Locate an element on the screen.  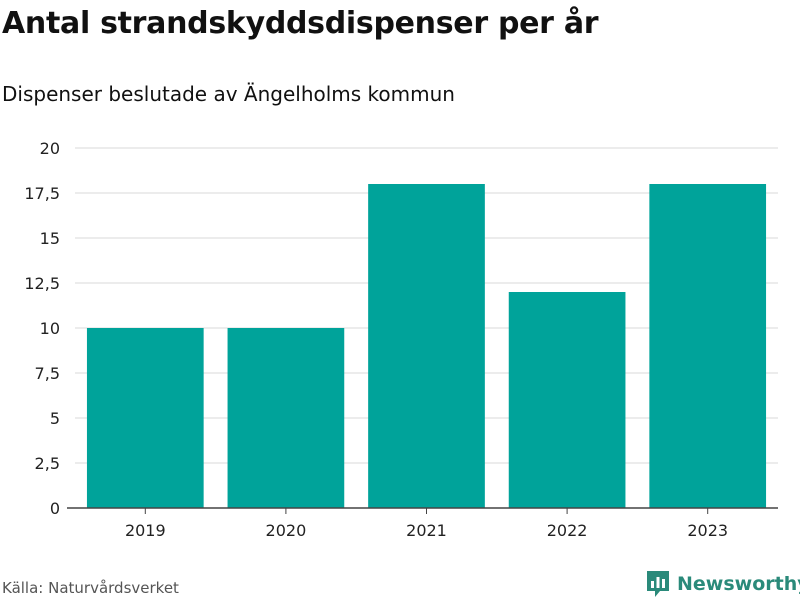
chart-subtitle: Dispenser beslutade av Ängelholms kommun is located at coordinates (228, 94).